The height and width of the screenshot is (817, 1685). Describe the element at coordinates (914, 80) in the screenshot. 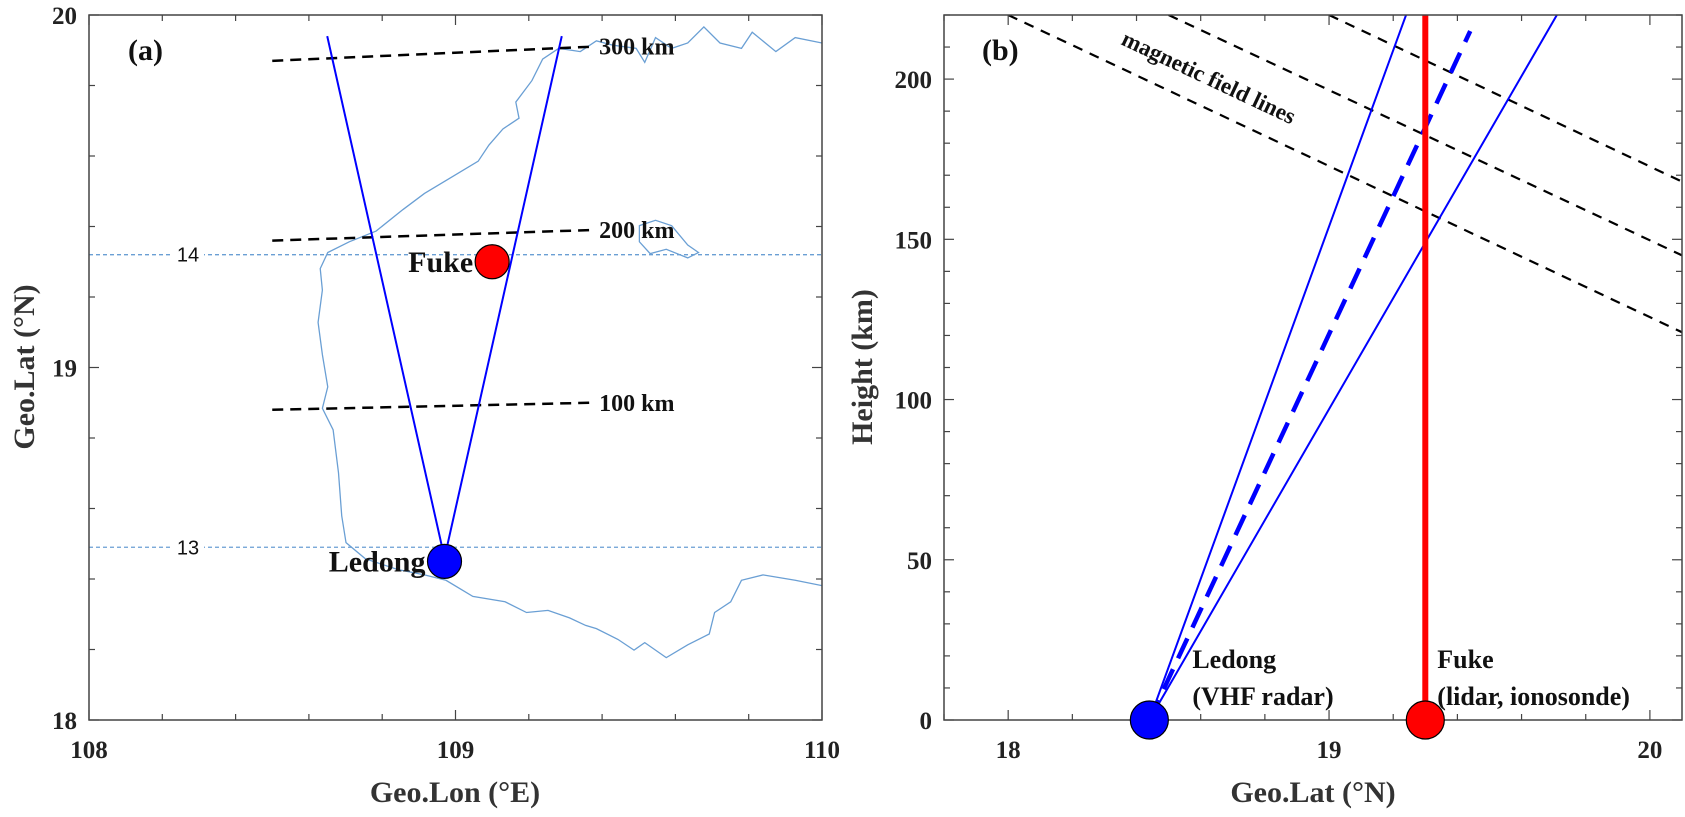

I see `y-tick-label-b: 200` at that location.